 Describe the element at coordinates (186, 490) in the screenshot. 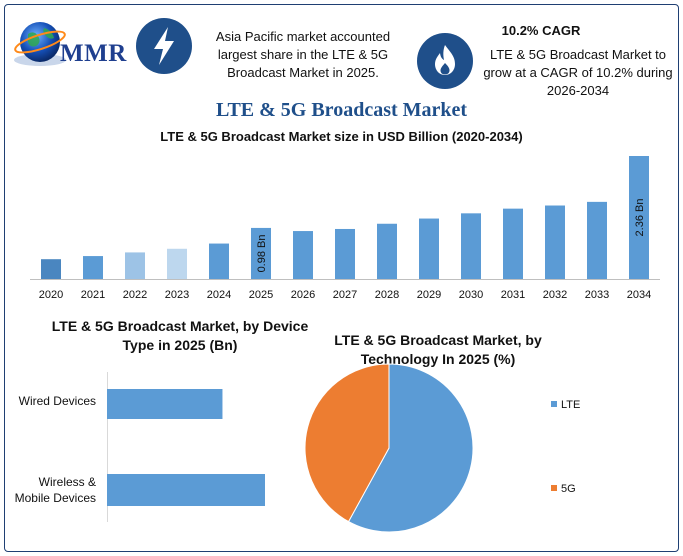

I see `device-bar-wireless-mobile-devices` at that location.